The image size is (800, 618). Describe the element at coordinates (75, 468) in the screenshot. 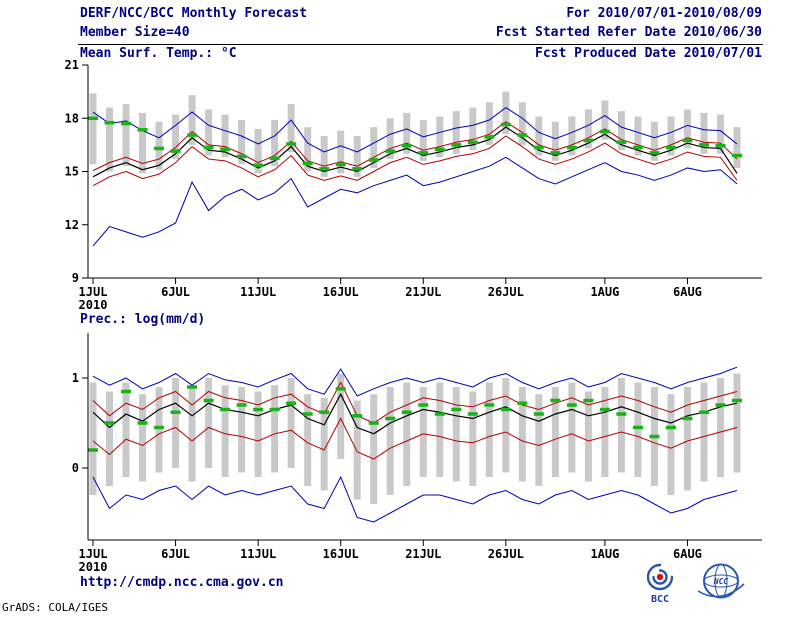

I see `y-tick-label: 0` at that location.